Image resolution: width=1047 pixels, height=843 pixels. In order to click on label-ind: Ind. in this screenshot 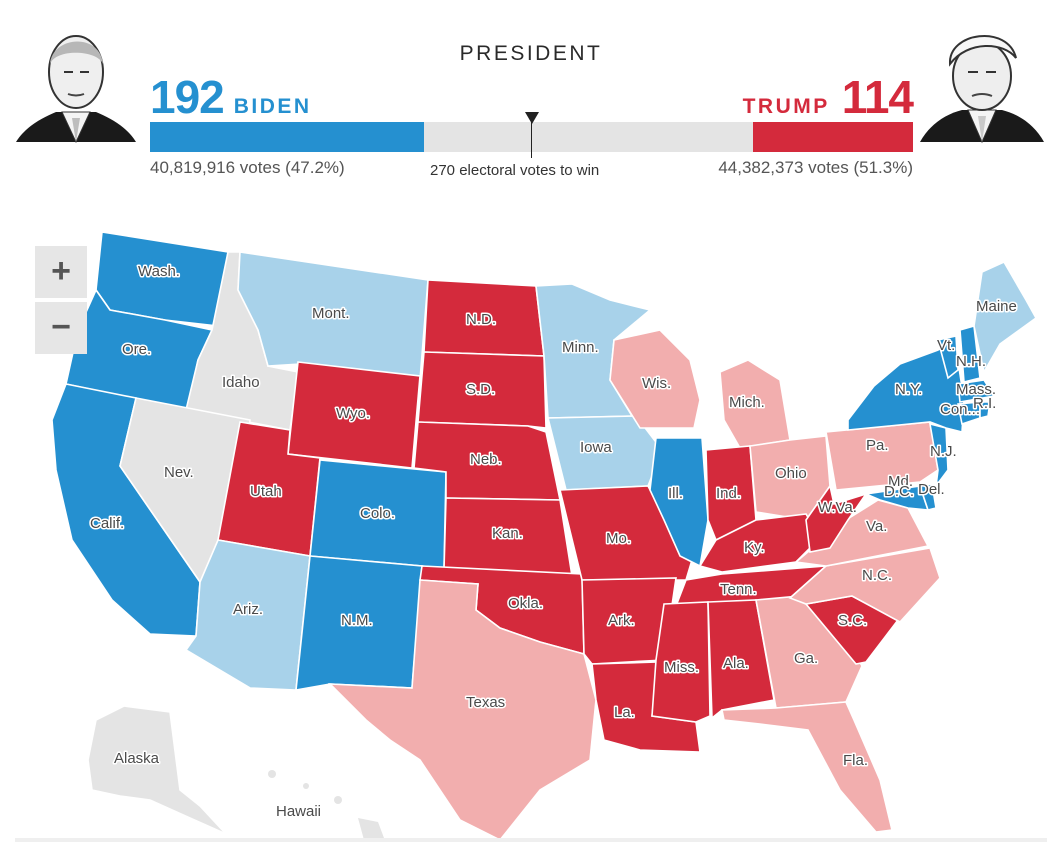, I will do `click(728, 493)`.